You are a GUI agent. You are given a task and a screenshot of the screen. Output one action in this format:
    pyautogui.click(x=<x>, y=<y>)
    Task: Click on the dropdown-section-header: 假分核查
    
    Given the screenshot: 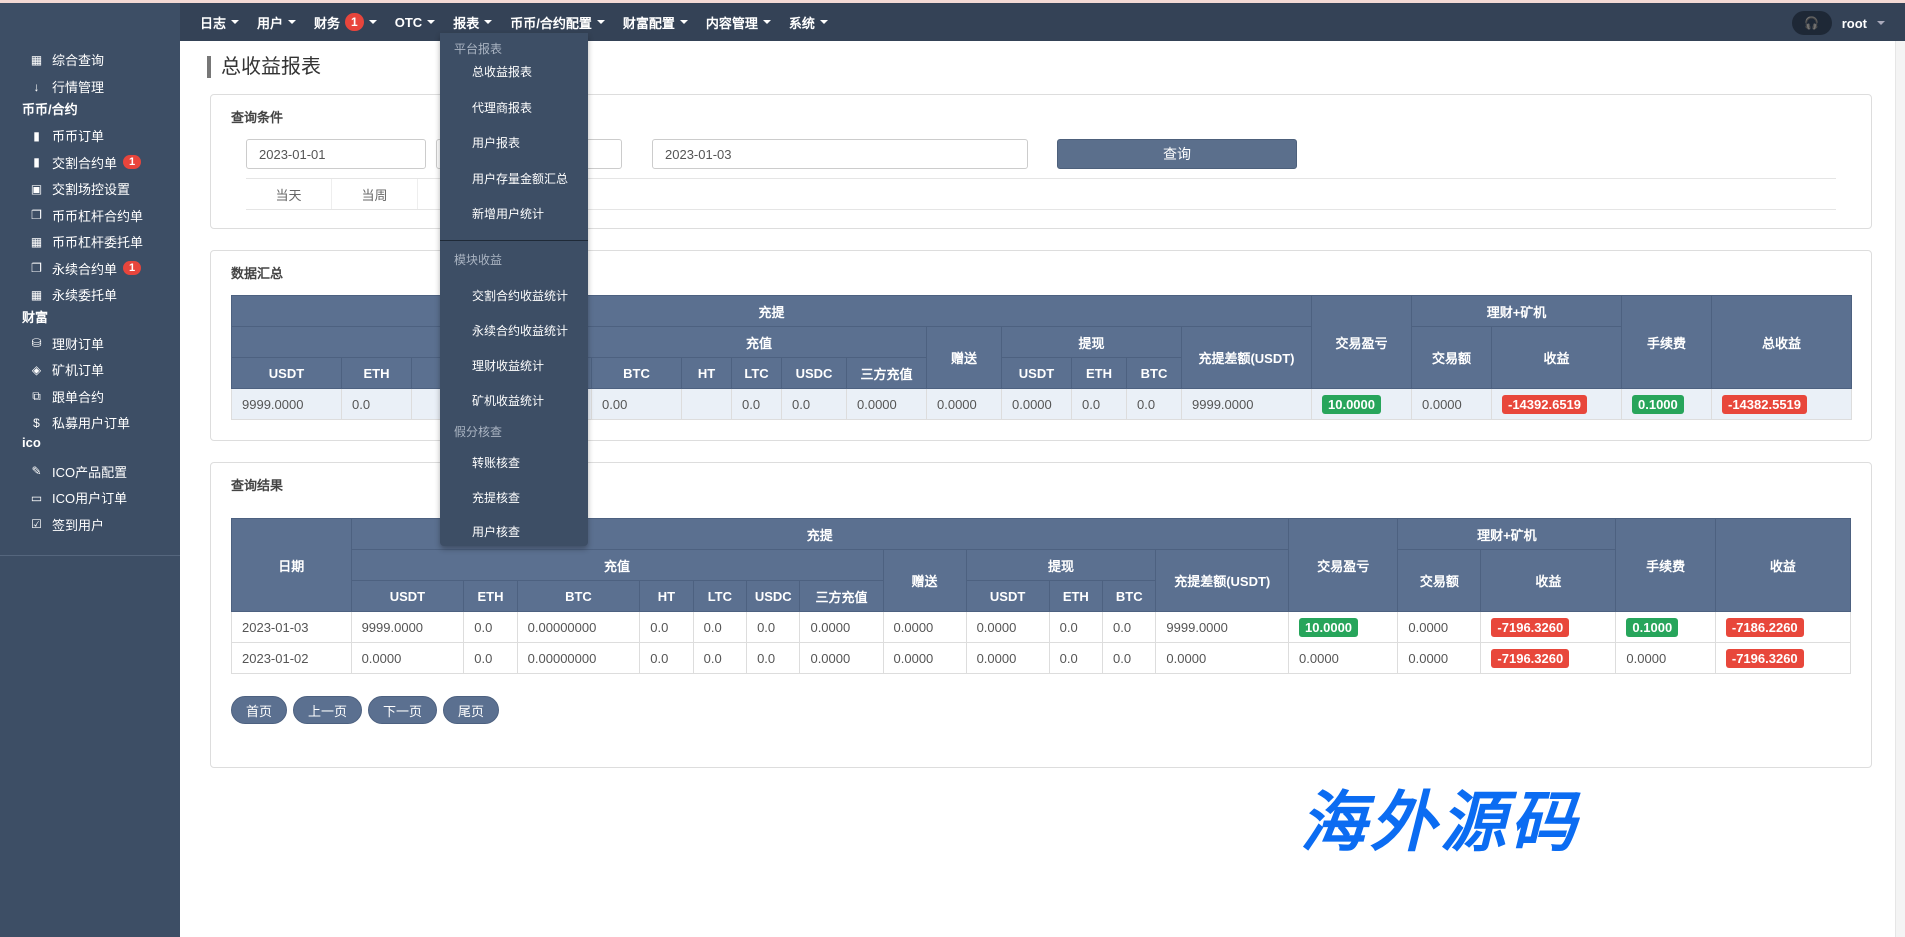 What is the action you would take?
    pyautogui.click(x=478, y=432)
    